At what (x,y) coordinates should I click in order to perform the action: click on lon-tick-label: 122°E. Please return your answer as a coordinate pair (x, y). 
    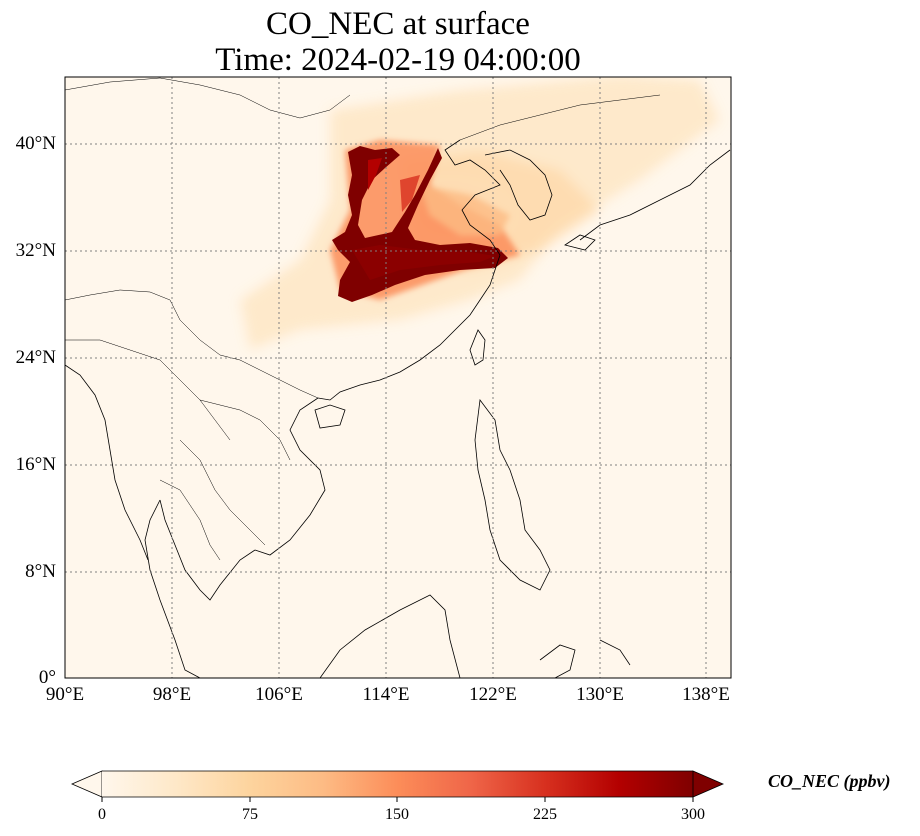
    Looking at the image, I should click on (493, 694).